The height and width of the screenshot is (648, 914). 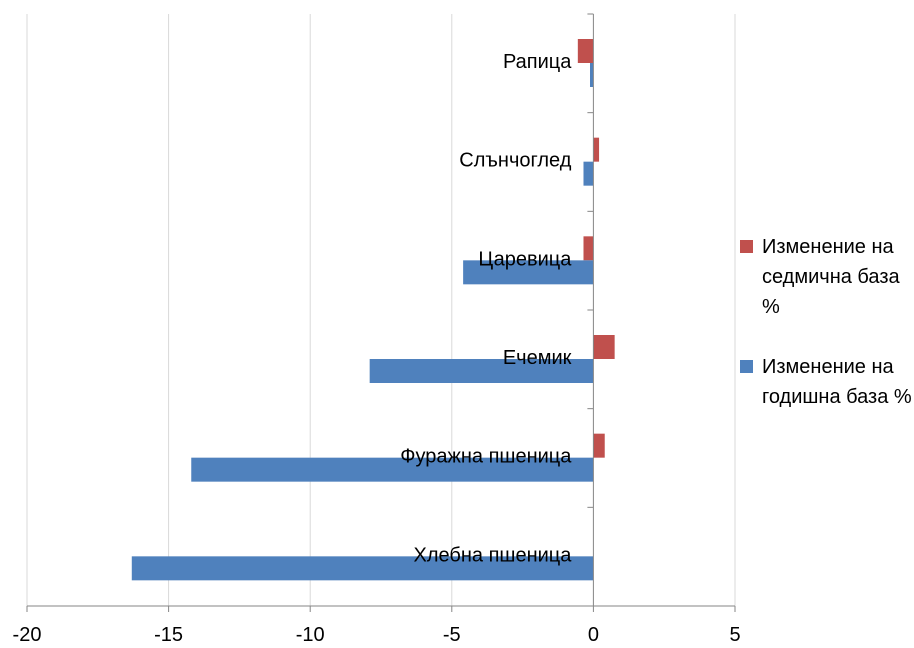 I want to click on category-label: Ечемик, so click(x=537, y=358).